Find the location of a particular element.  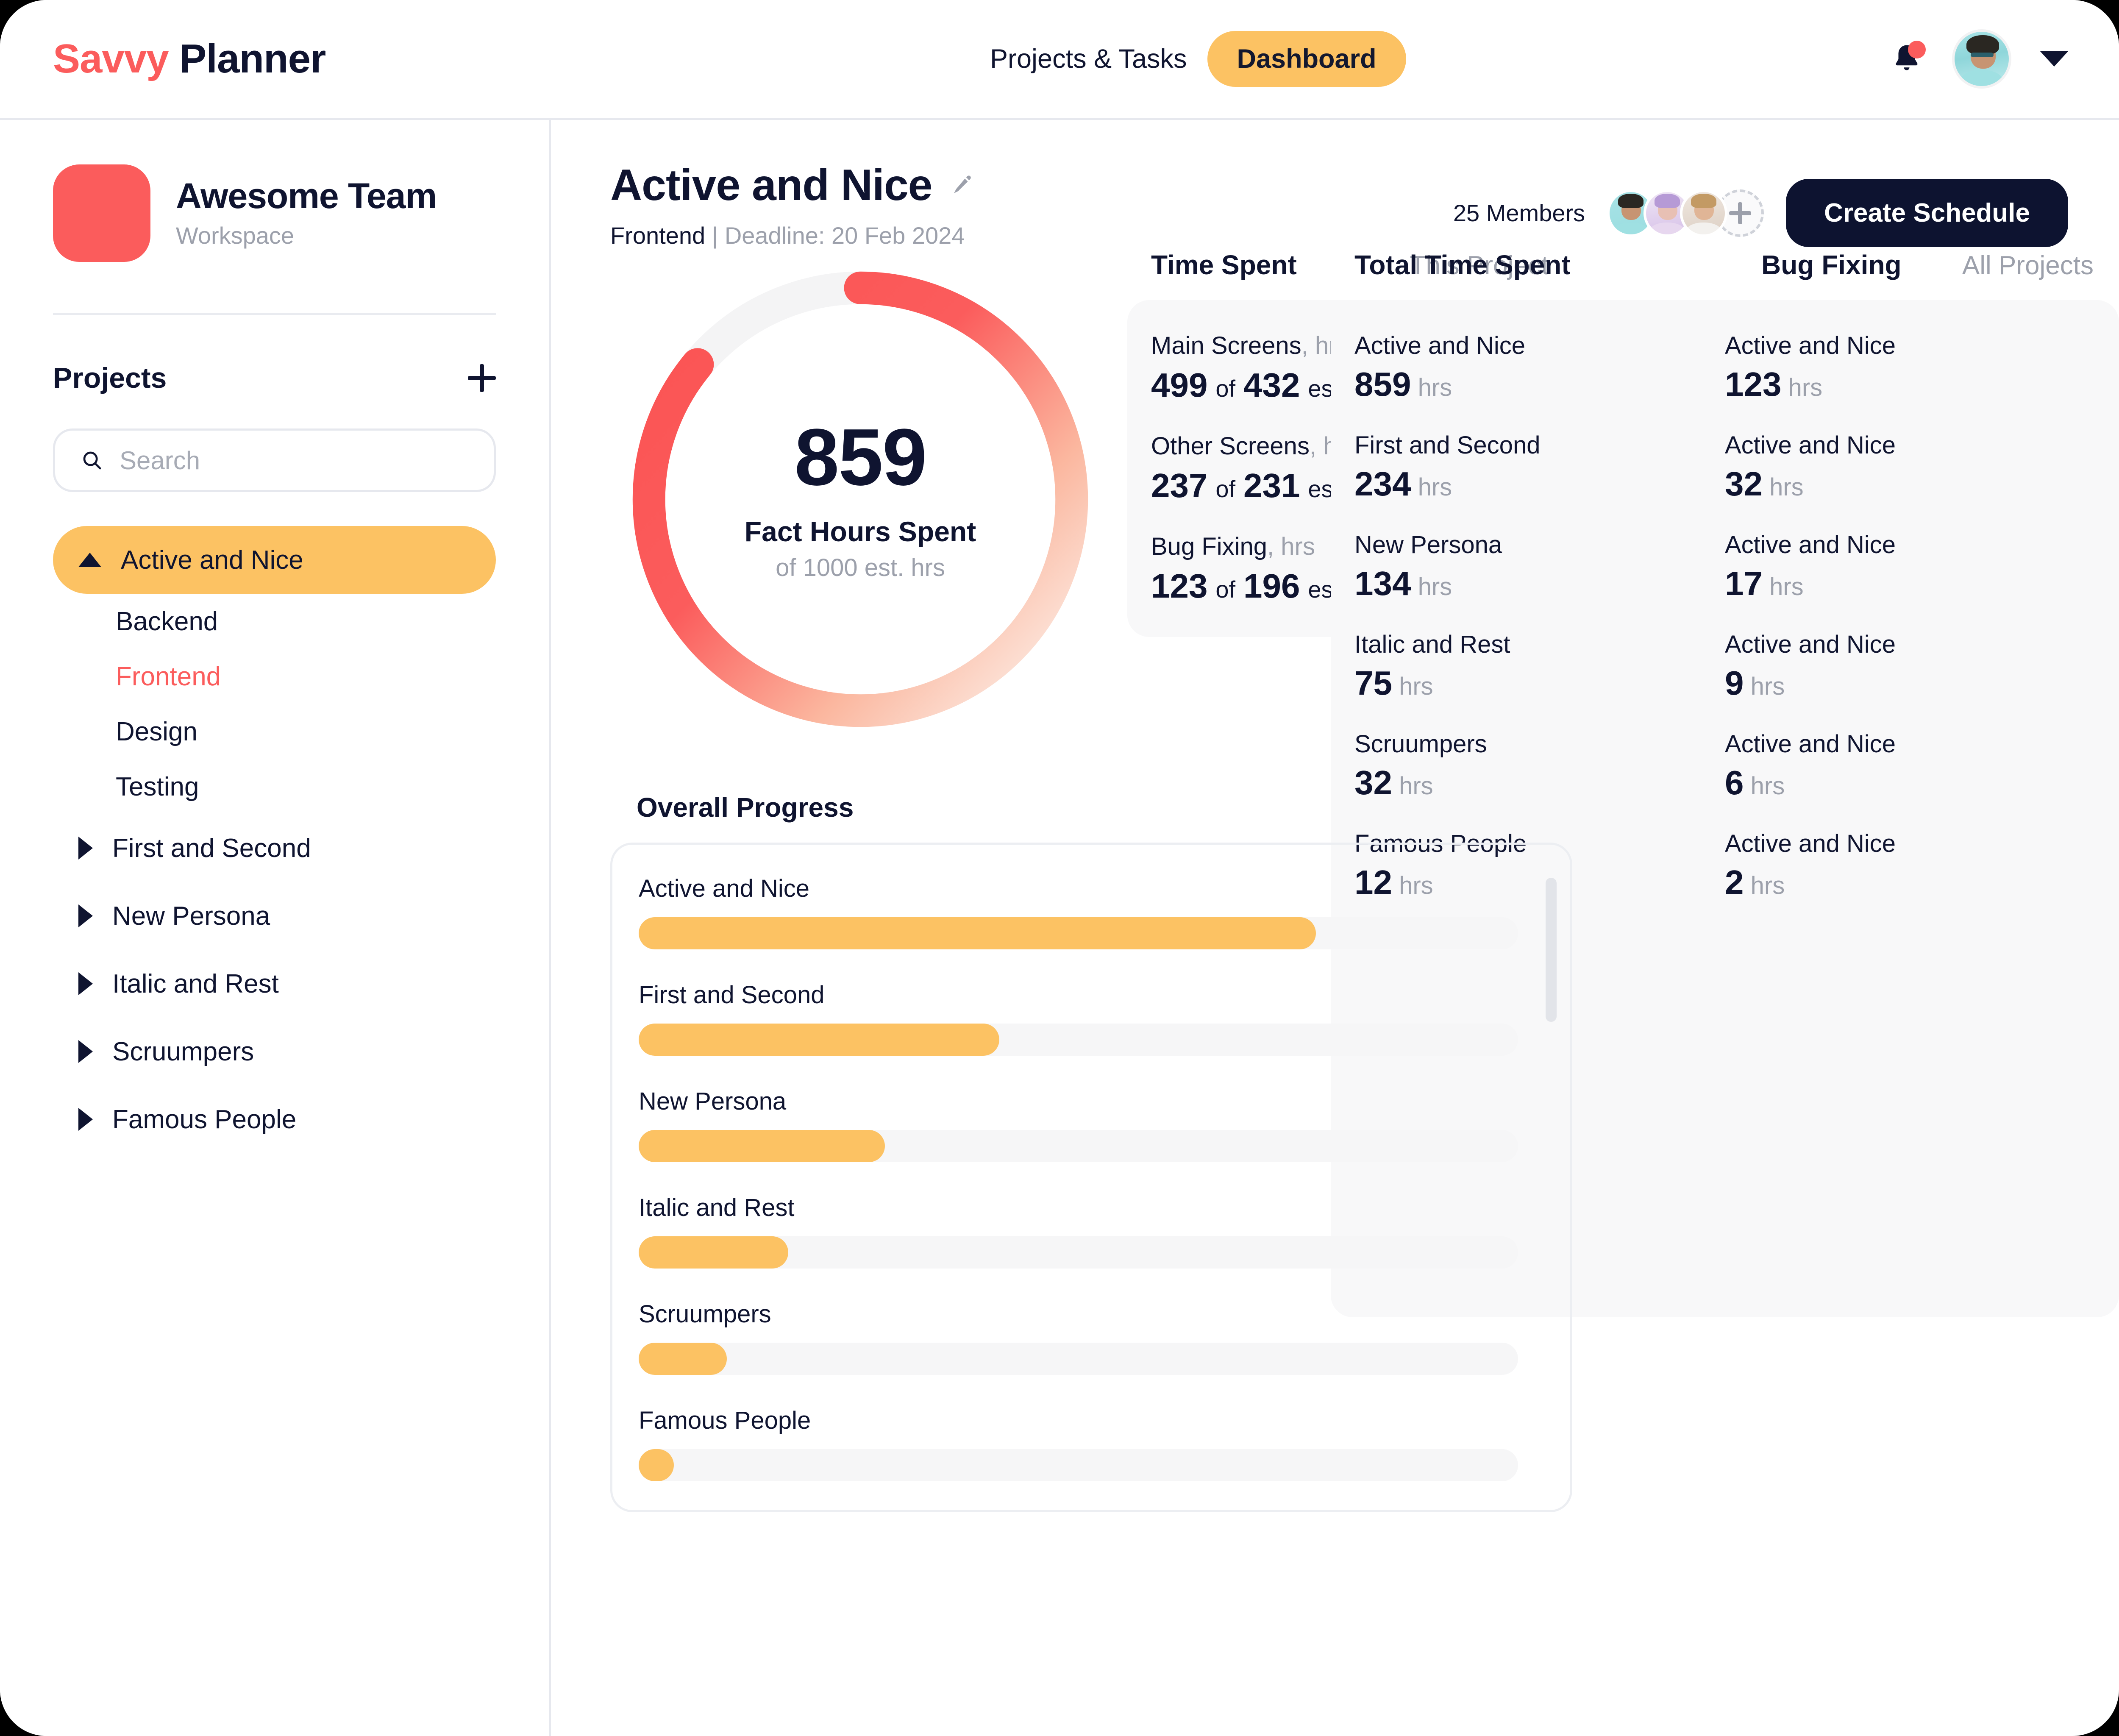

projects-title: Projects is located at coordinates (110, 378).